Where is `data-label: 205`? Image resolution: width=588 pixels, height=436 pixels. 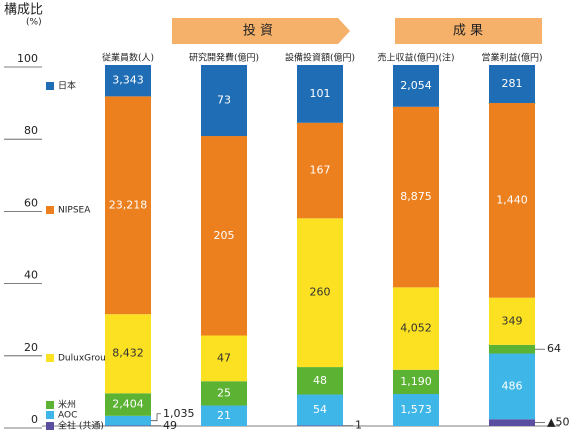 data-label: 205 is located at coordinates (224, 235).